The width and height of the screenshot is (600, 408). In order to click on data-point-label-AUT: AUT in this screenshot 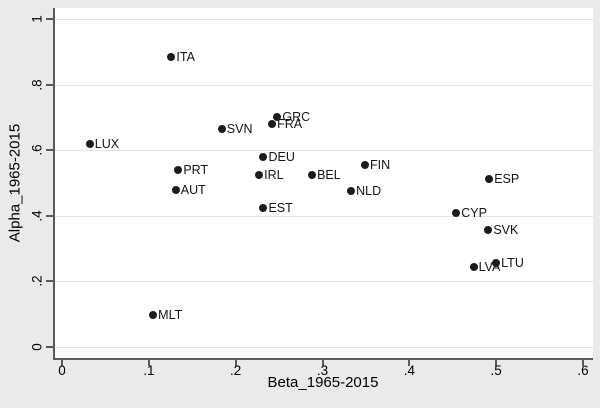, I will do `click(193, 189)`.